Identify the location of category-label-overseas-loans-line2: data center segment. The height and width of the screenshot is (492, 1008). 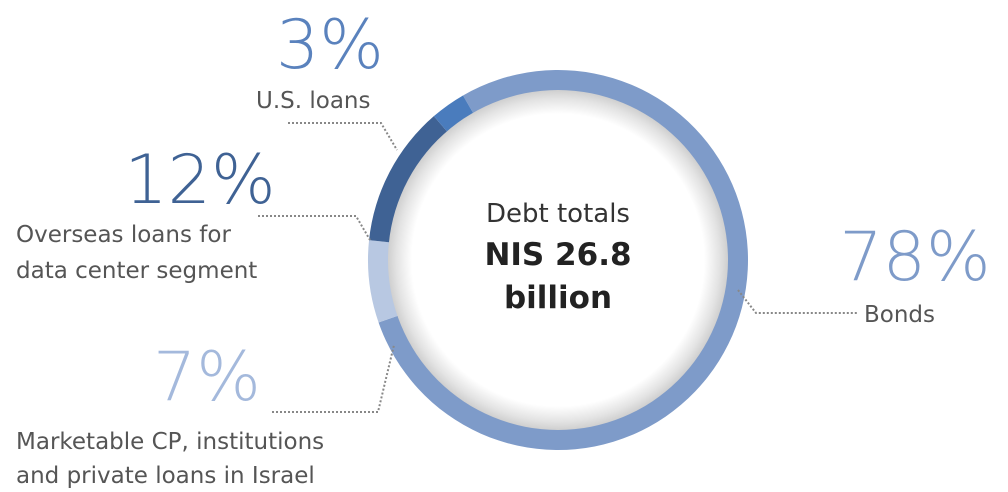
(136, 271).